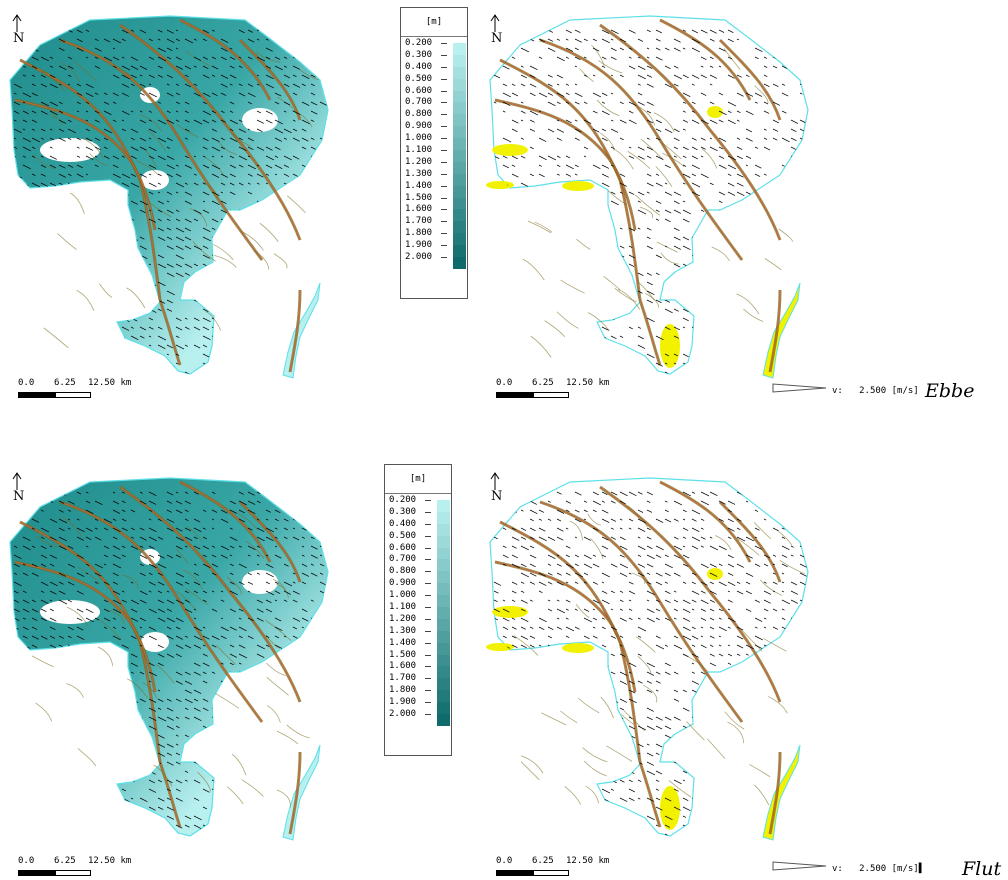 This screenshot has width=1008, height=880. Describe the element at coordinates (982, 869) in the screenshot. I see `caption-flut: Flut` at that location.